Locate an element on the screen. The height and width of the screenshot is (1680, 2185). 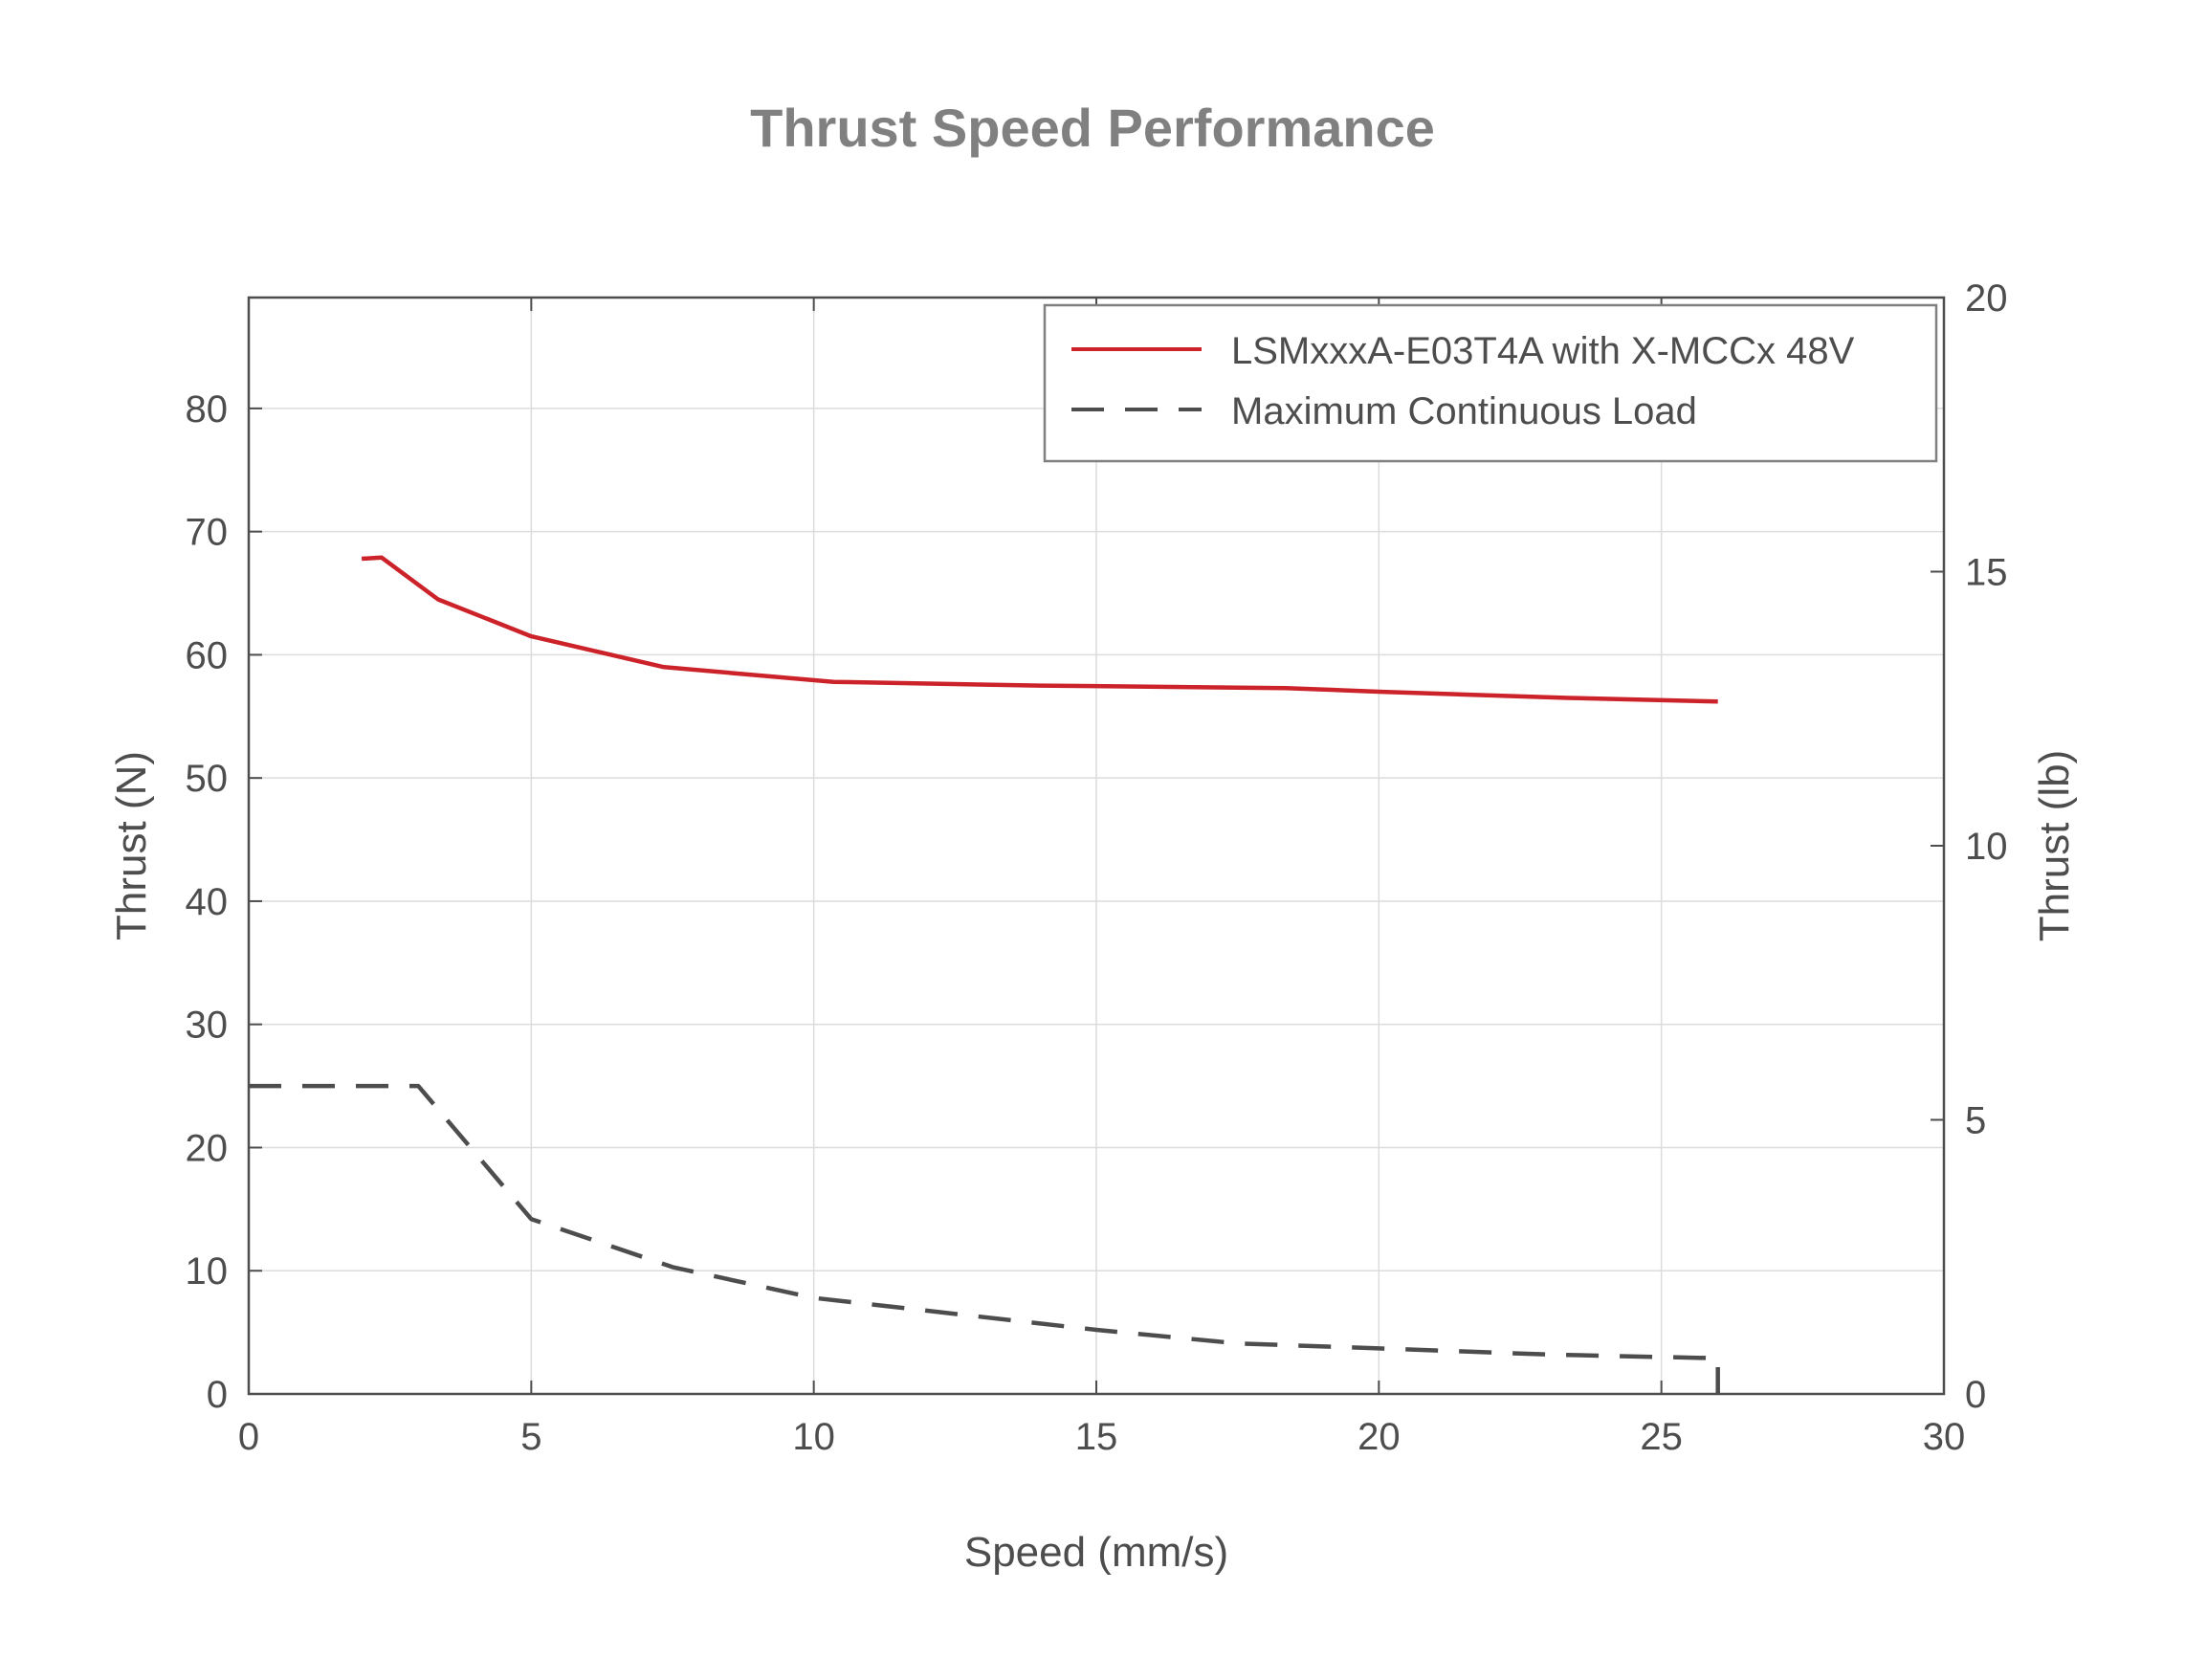
y-tick-label: 10 is located at coordinates (207, 1272).